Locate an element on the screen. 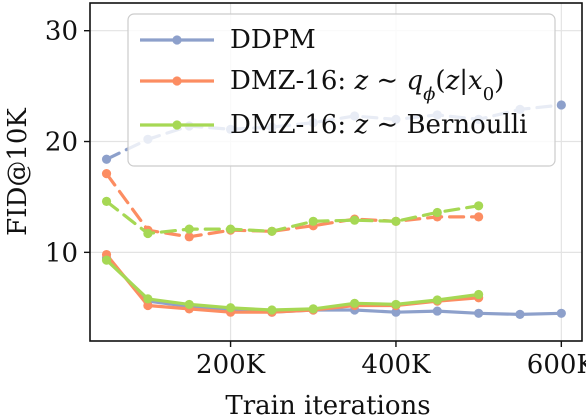  legend-entry: DDPM is located at coordinates (228, 40).